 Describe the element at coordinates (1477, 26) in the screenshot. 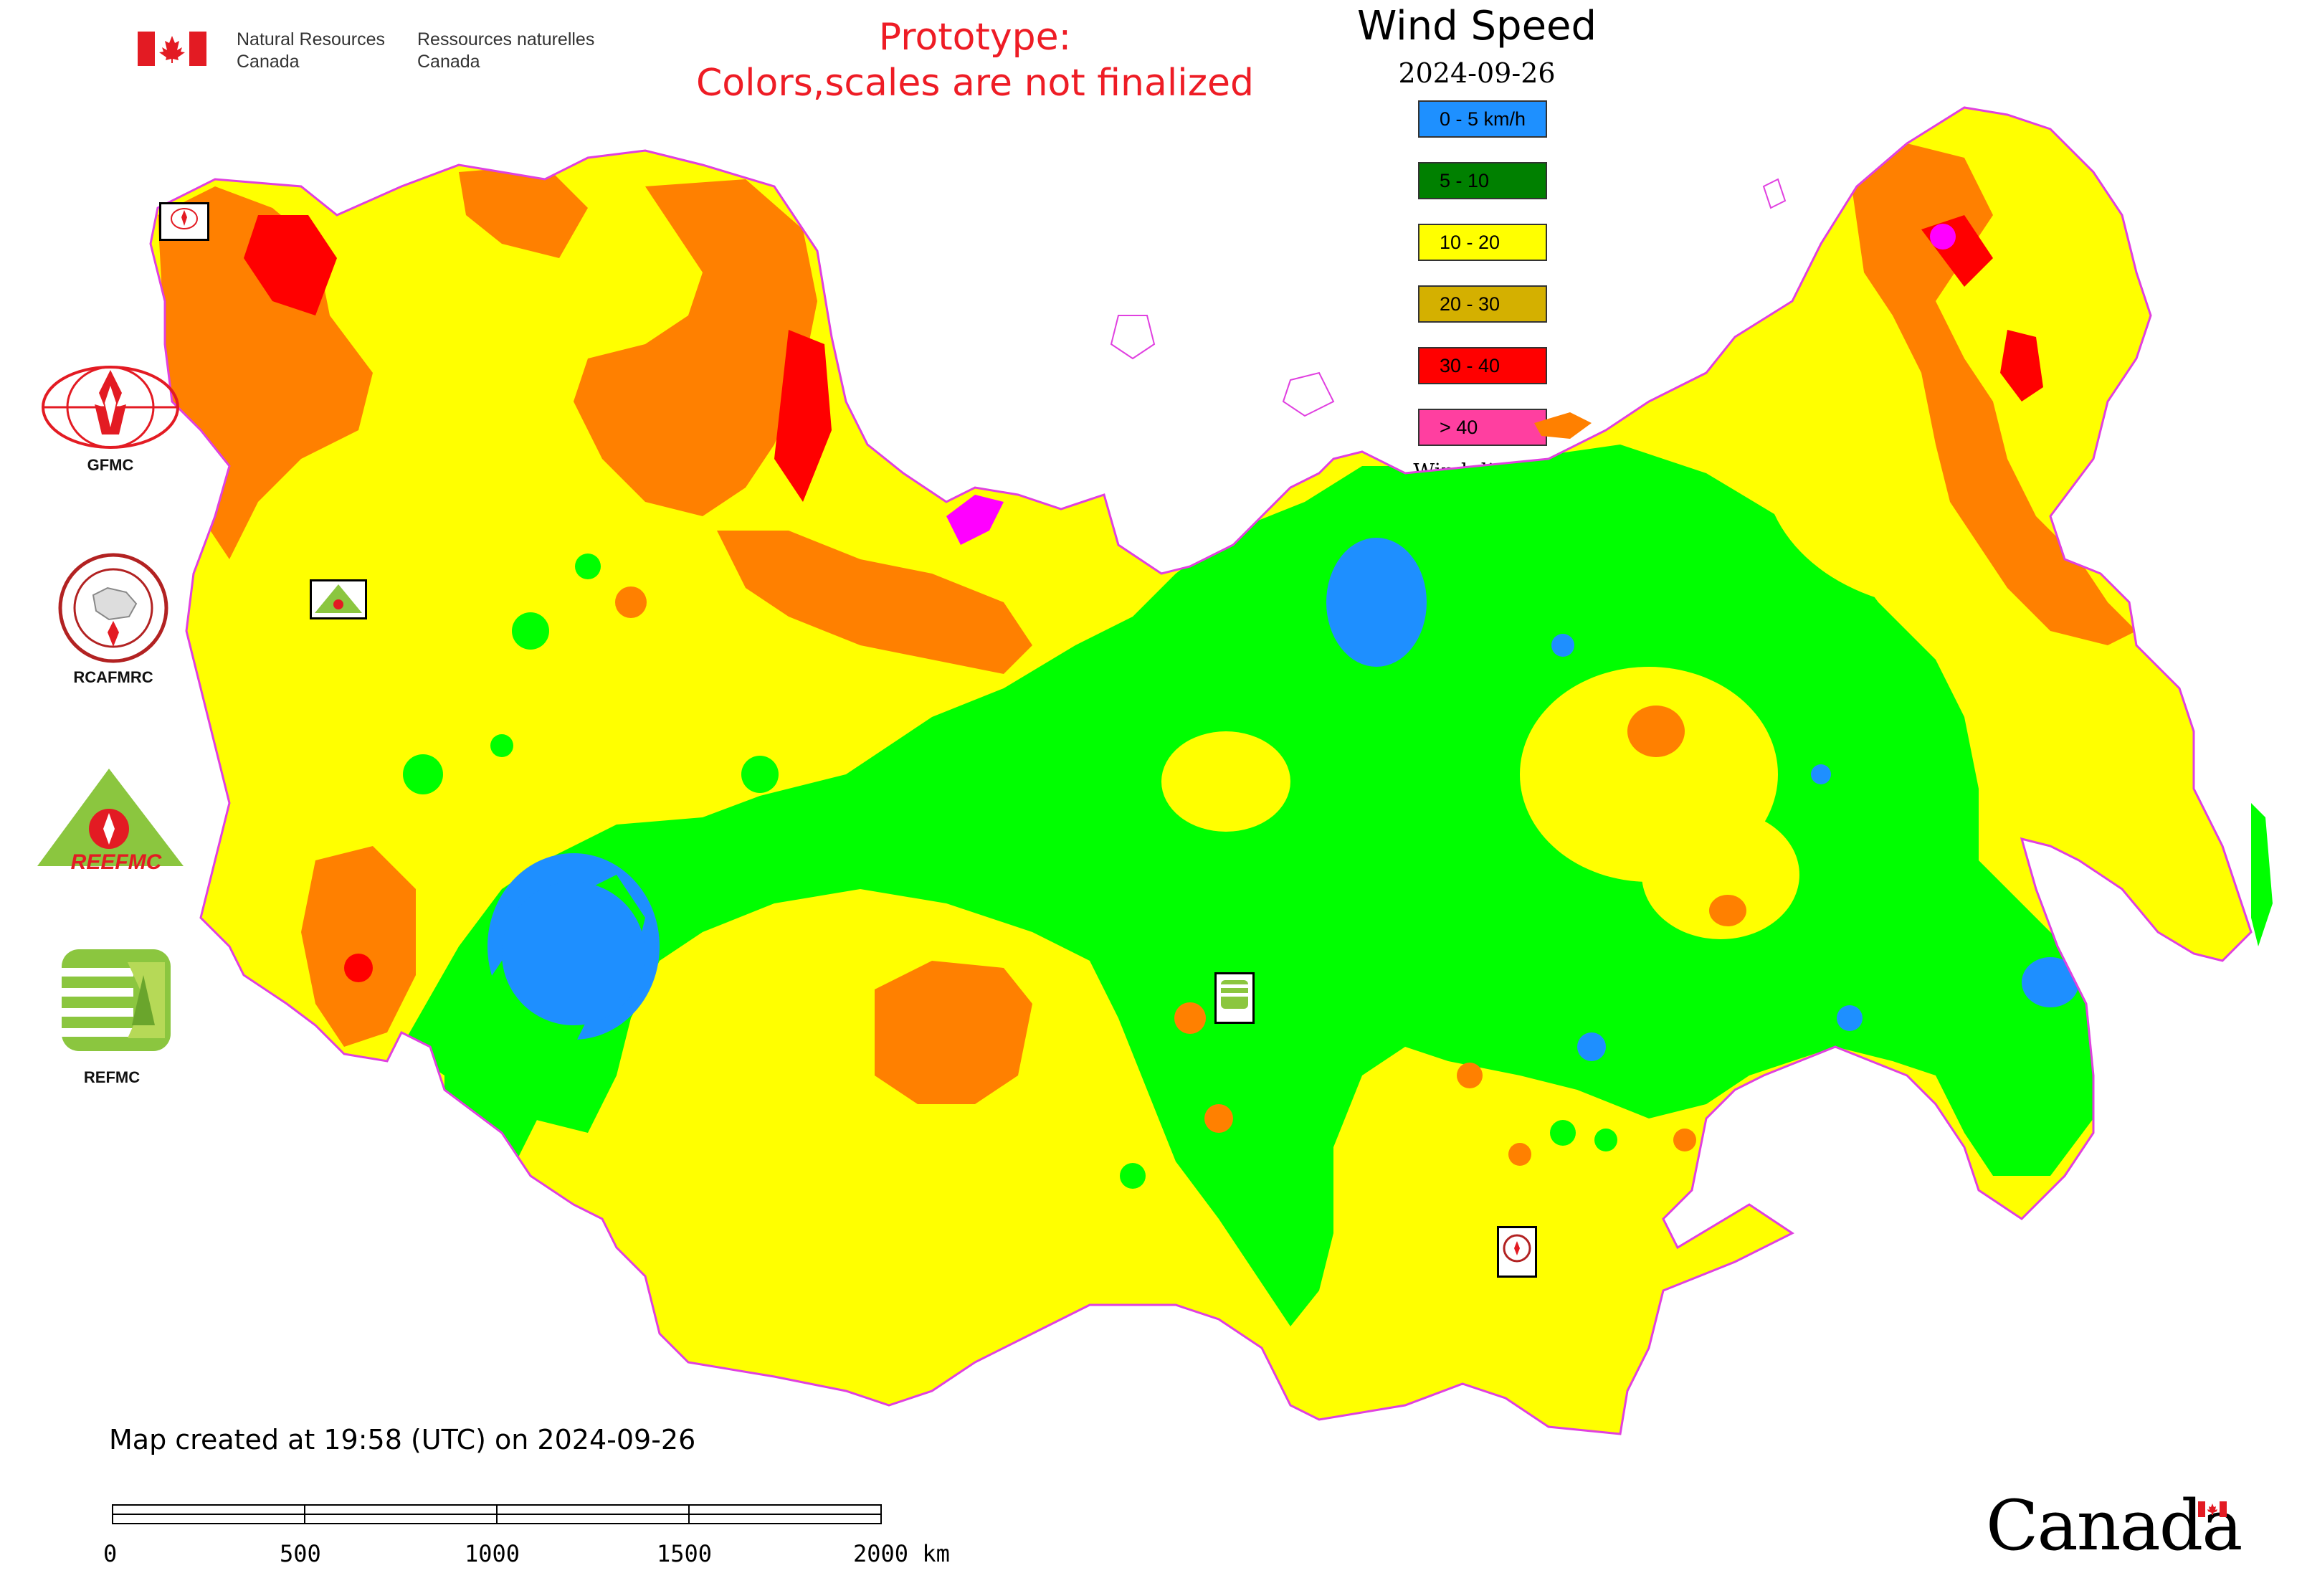

I see `legend-title: Wind Speed` at that location.